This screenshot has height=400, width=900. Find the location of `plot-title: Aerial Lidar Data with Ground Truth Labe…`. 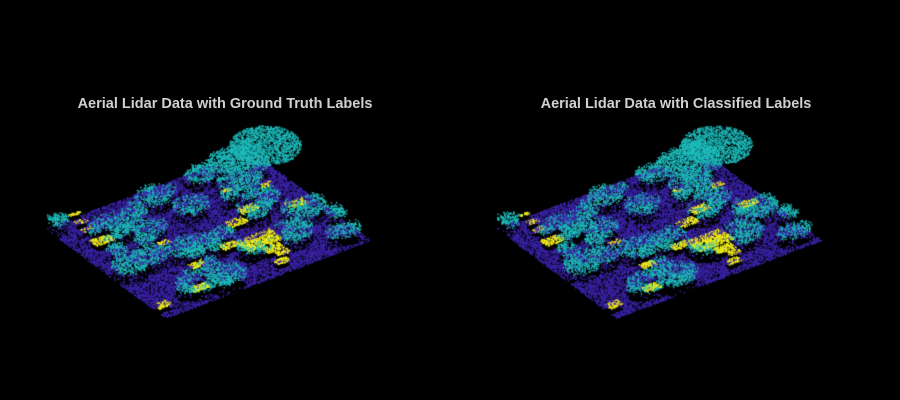

plot-title: Aerial Lidar Data with Ground Truth Labe… is located at coordinates (225, 104).